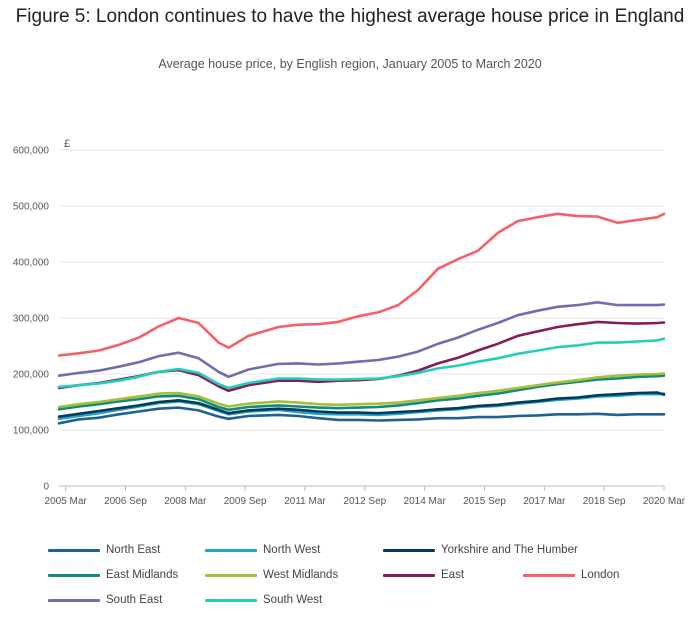 The width and height of the screenshot is (700, 635). What do you see at coordinates (484, 501) in the screenshot?
I see `x-tick-label: 2015 Sep` at bounding box center [484, 501].